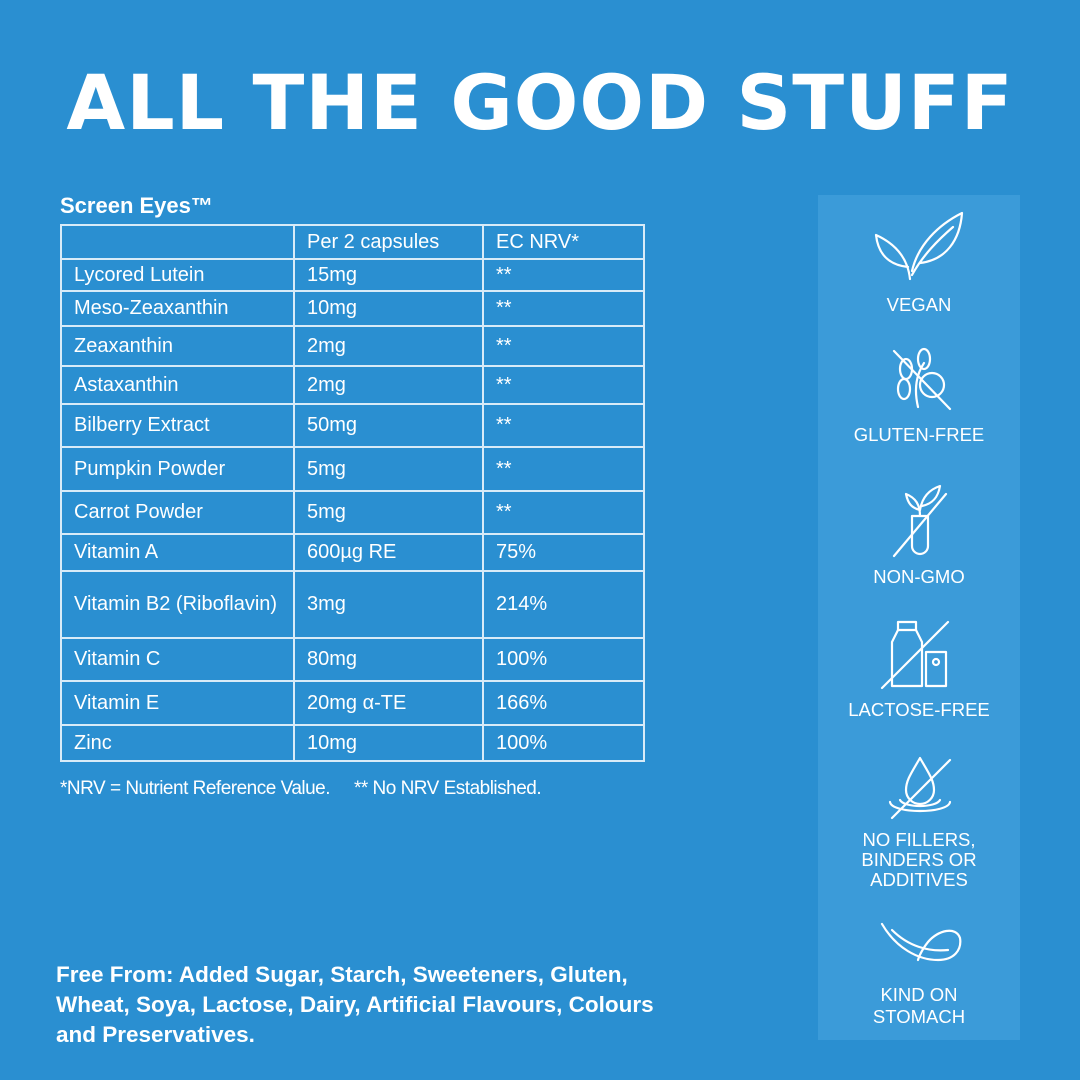 The height and width of the screenshot is (1080, 1080). Describe the element at coordinates (919, 879) in the screenshot. I see `badge-label-line: ADDITIVES` at that location.